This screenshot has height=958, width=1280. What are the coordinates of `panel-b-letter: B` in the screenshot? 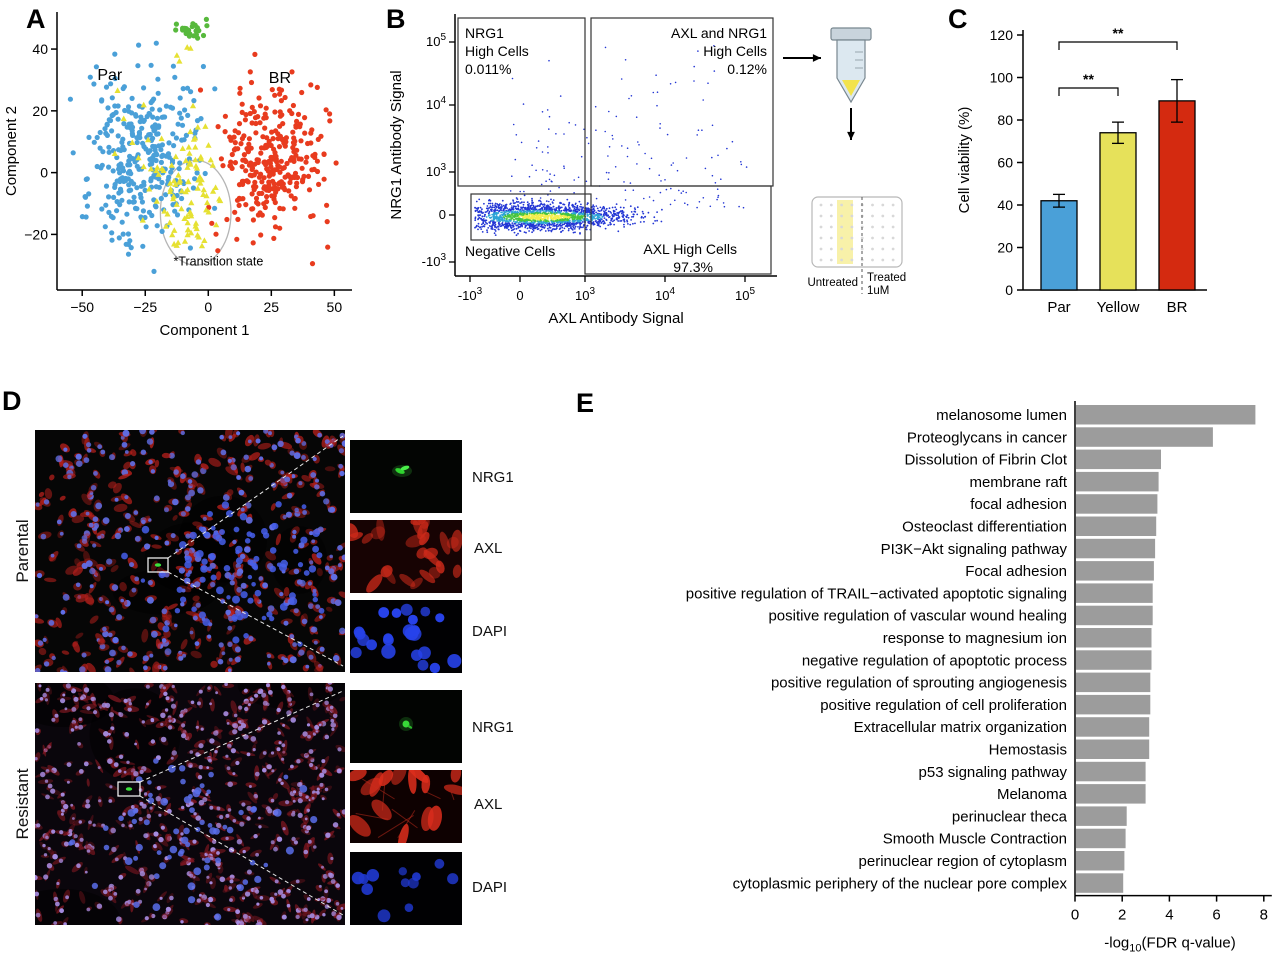 It's located at (396, 19).